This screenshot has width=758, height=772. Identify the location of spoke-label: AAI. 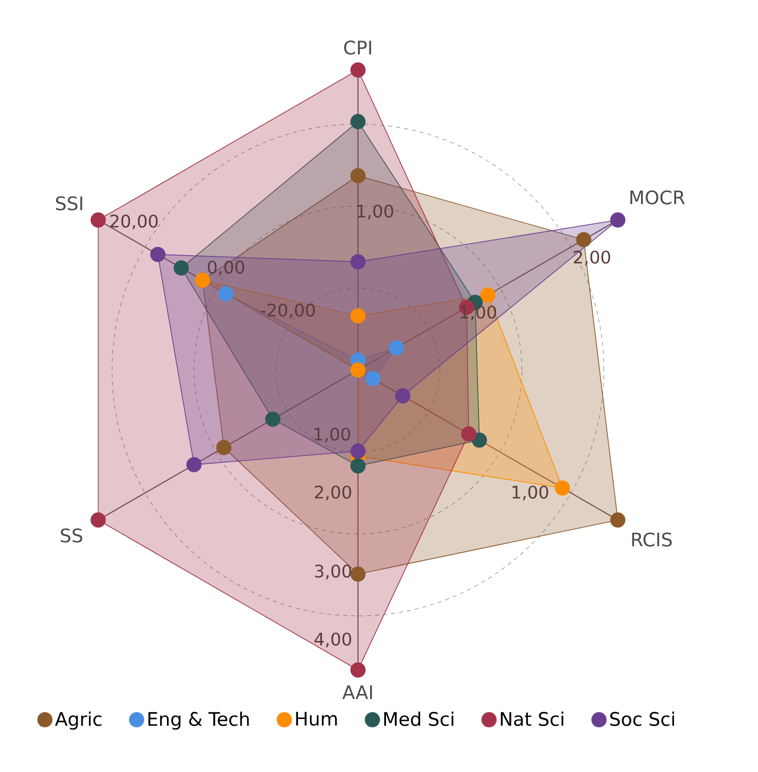
(357, 692).